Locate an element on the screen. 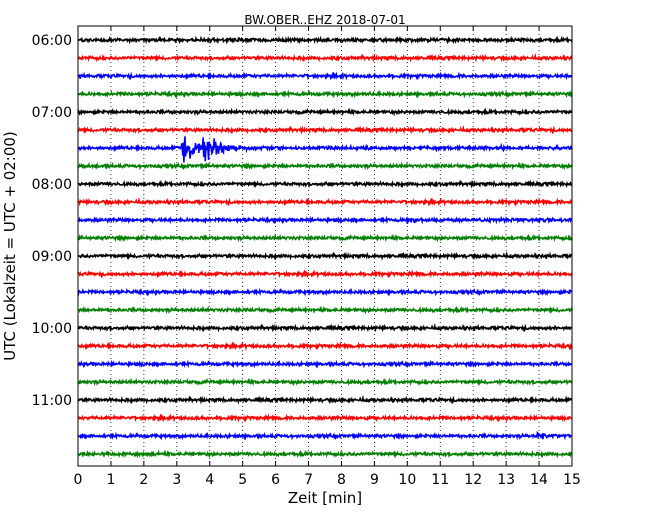  x-tick-label: 3 is located at coordinates (176, 480).